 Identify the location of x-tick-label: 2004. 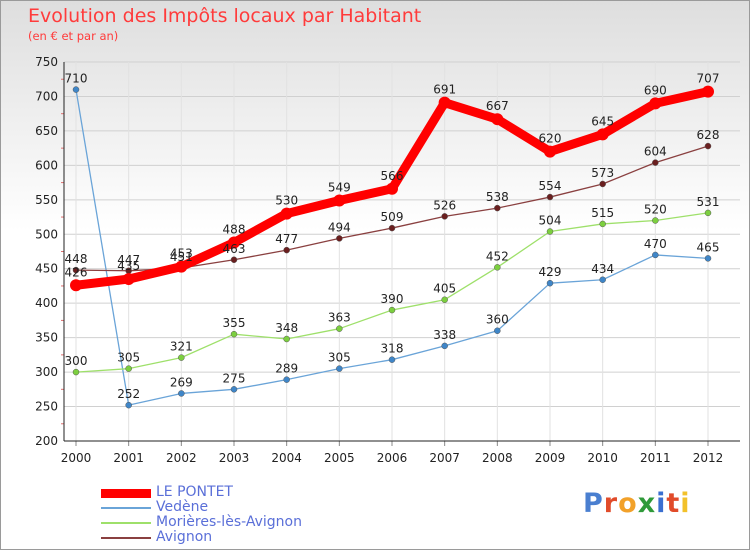
(286, 458).